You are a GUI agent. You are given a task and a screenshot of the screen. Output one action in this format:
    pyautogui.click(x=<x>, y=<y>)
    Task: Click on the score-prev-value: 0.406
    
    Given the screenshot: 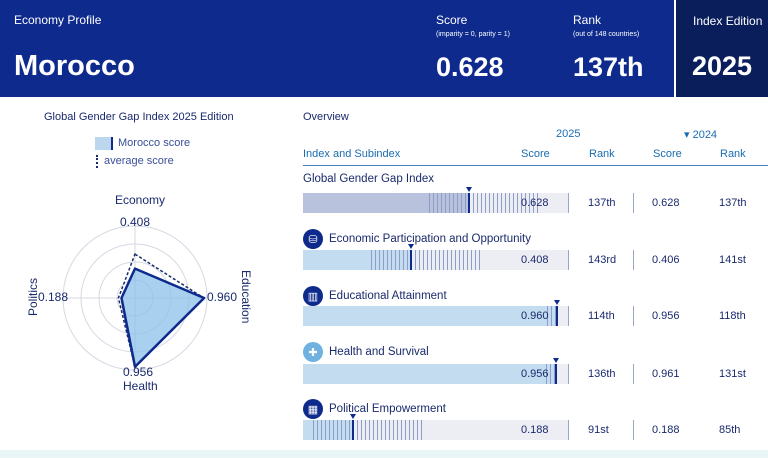 What is the action you would take?
    pyautogui.click(x=666, y=260)
    